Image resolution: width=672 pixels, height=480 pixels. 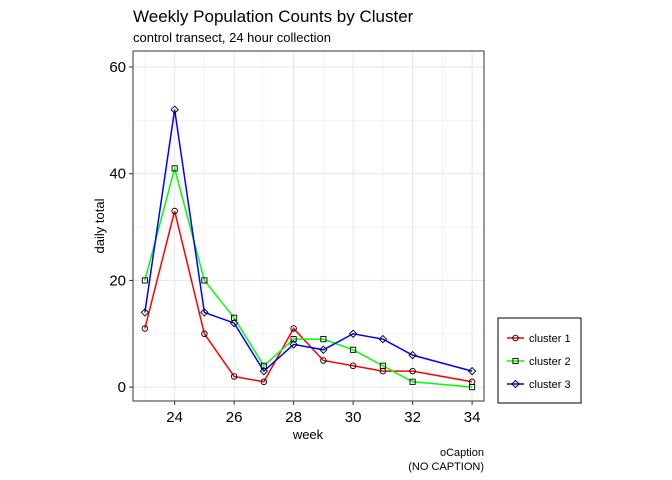 What do you see at coordinates (122, 387) in the screenshot?
I see `y-tick-label: 0` at bounding box center [122, 387].